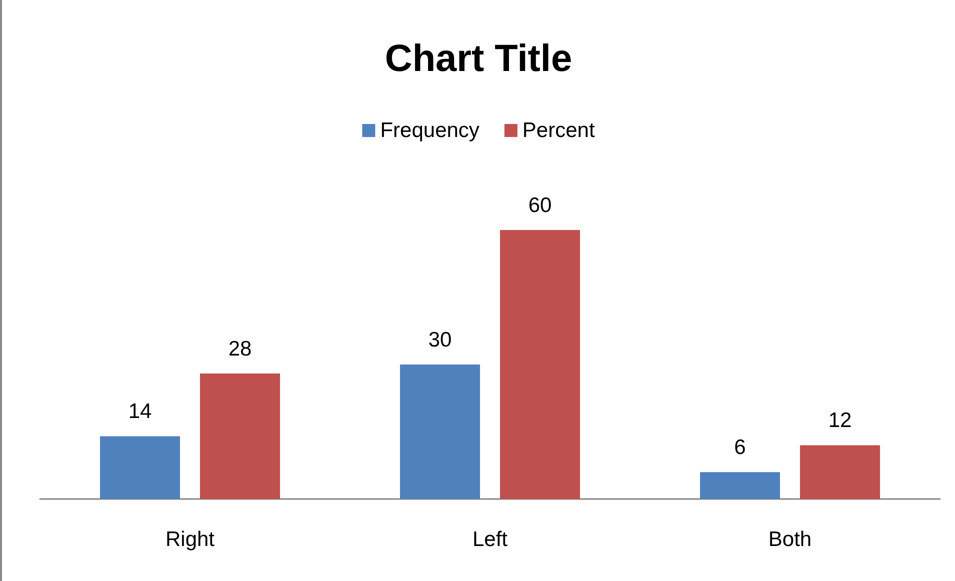 The image size is (955, 581). I want to click on data-label: 60, so click(540, 205).